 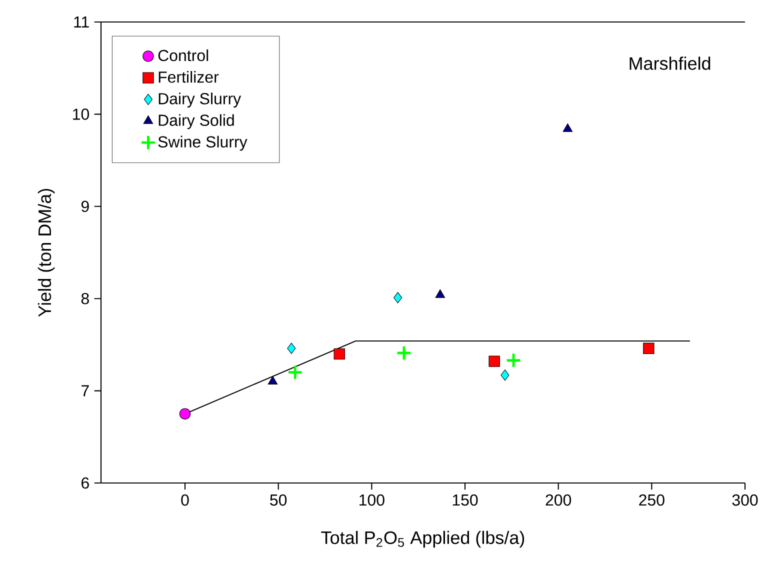 I want to click on y-tick-label: 6, so click(x=85, y=483).